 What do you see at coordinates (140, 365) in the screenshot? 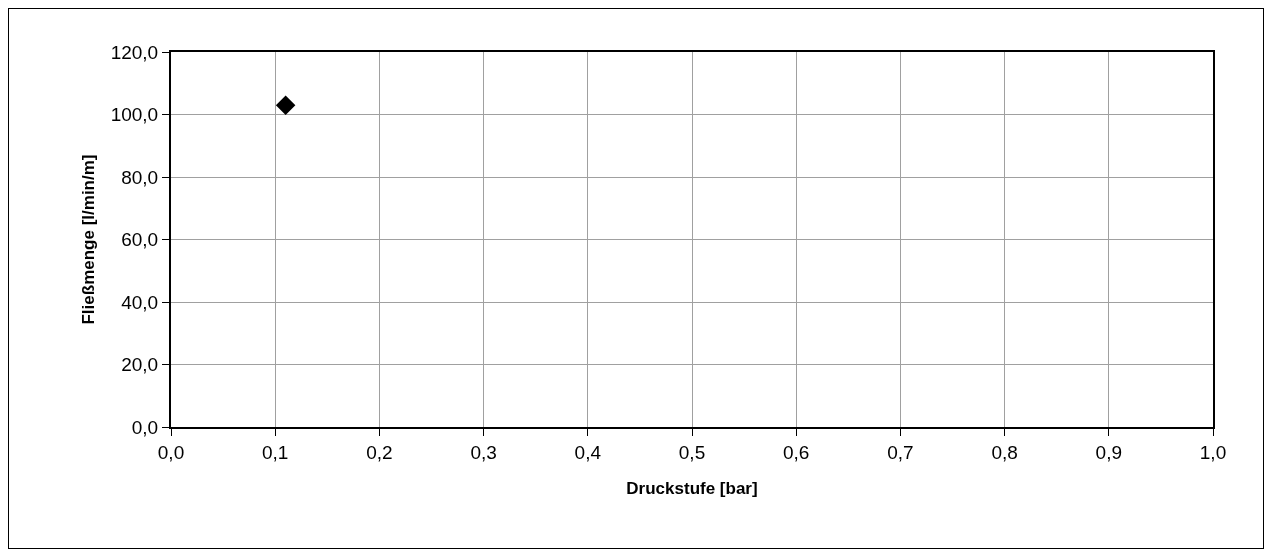
I see `y-tick-label: 20,0` at bounding box center [140, 365].